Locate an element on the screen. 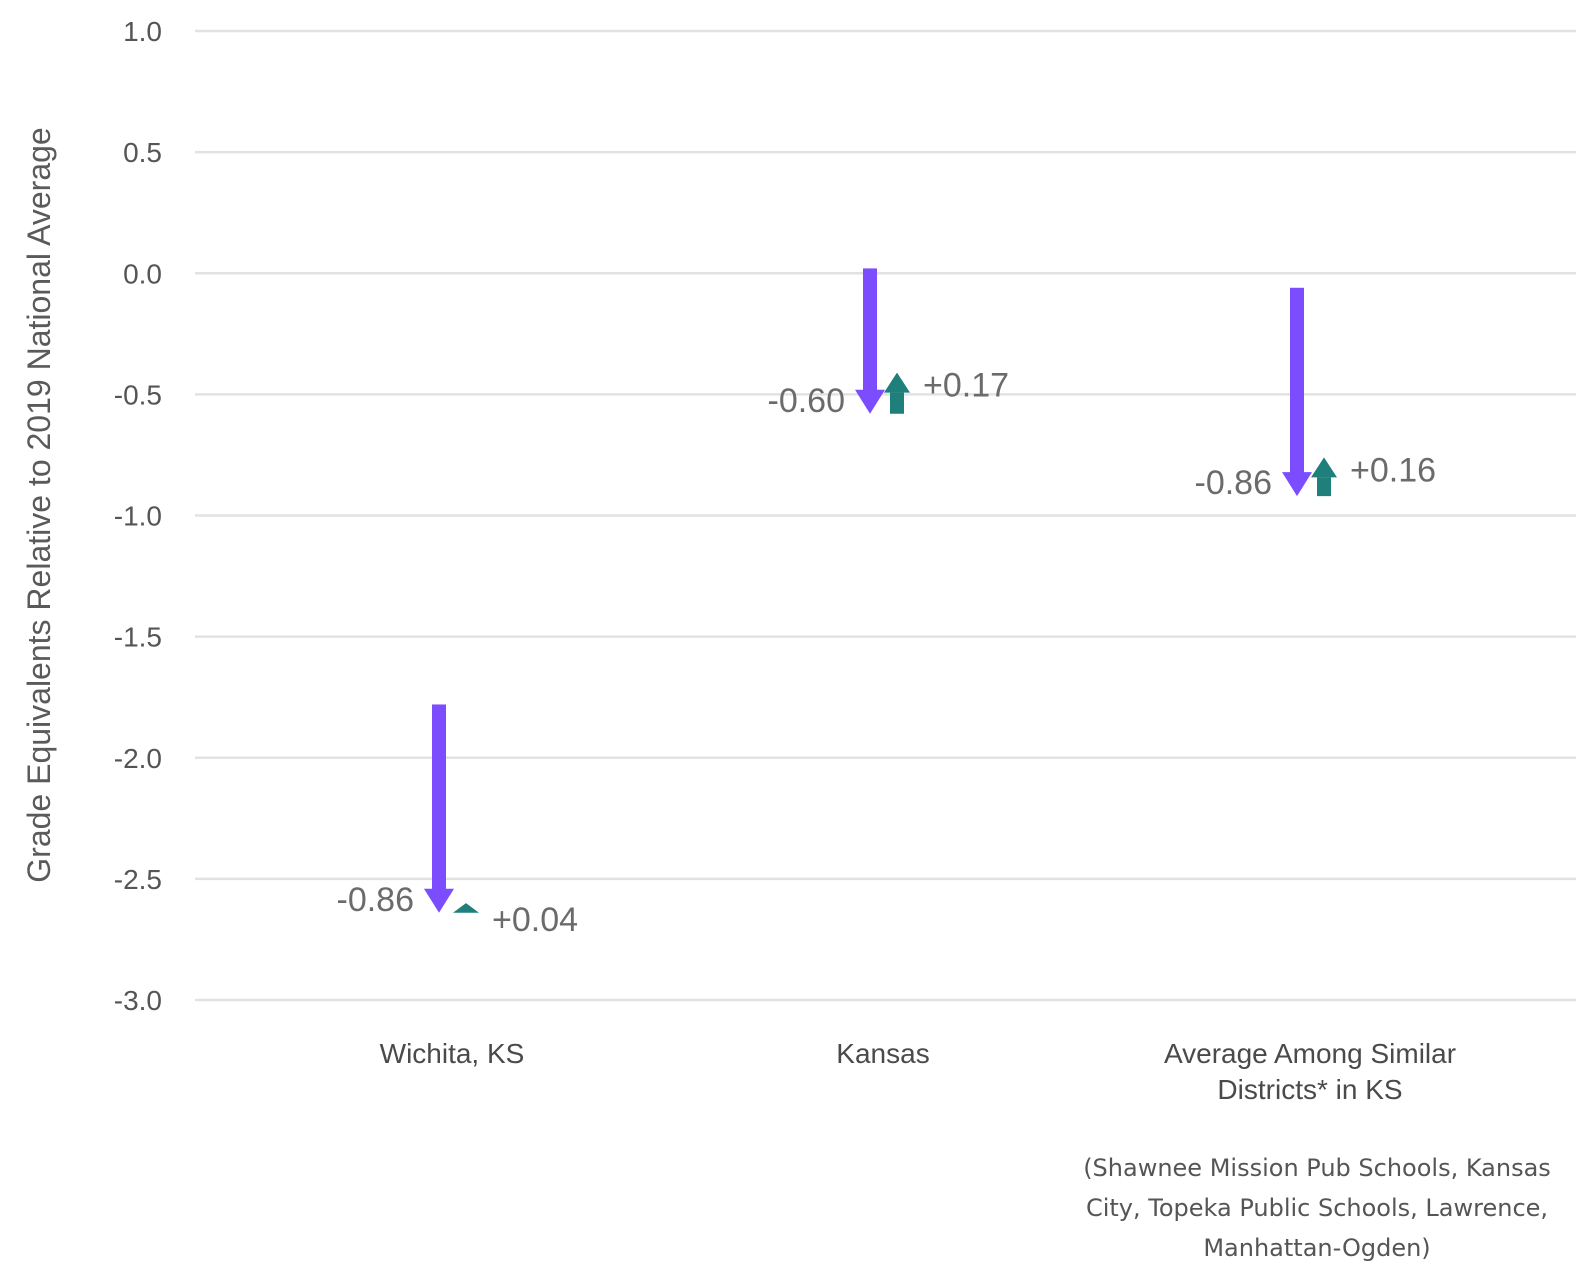 Image resolution: width=1576 pixels, height=1270 pixels. y-tick-label: -0.5 is located at coordinates (138, 394).